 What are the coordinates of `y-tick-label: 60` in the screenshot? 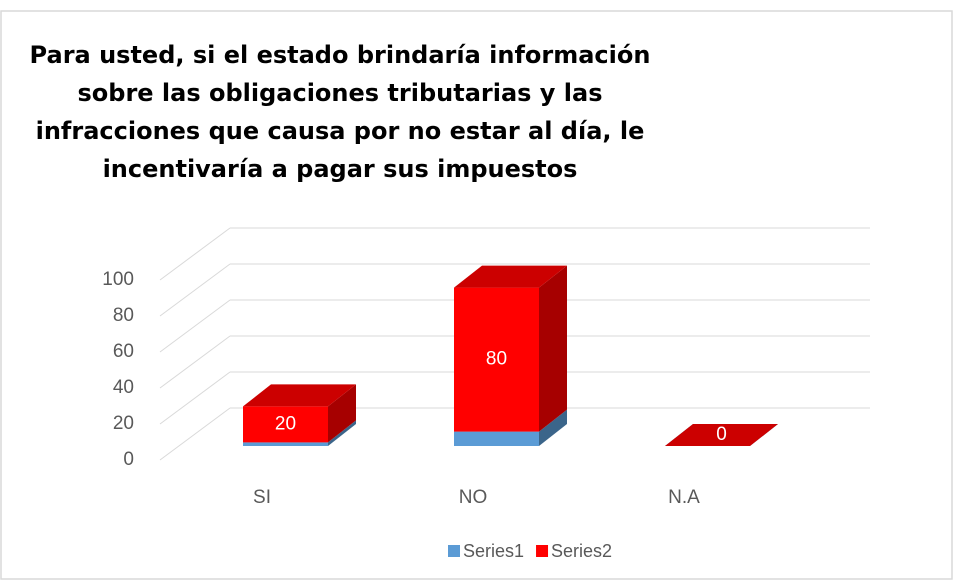 It's located at (123, 351).